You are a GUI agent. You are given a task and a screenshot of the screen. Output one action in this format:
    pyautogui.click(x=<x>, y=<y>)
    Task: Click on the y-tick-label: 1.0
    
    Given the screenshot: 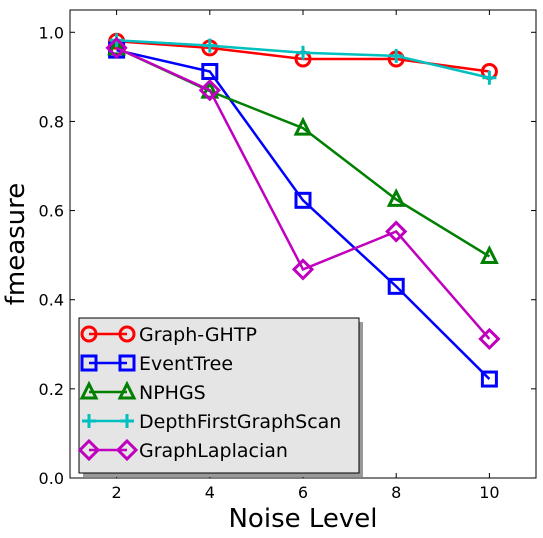 What is the action you would take?
    pyautogui.click(x=51, y=32)
    